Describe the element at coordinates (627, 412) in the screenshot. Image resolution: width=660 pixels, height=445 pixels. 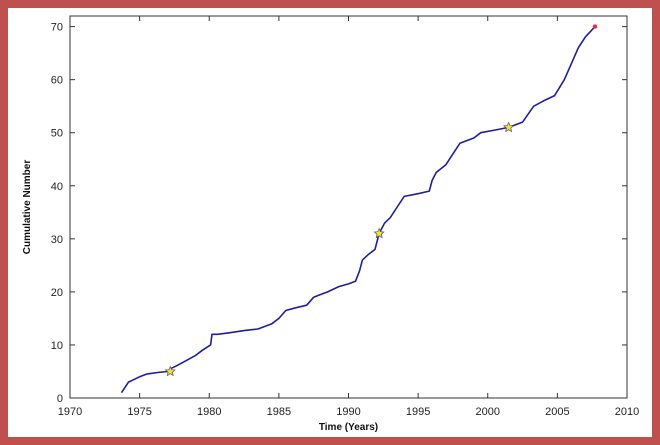
I see `x-tick-label: 2010` at that location.